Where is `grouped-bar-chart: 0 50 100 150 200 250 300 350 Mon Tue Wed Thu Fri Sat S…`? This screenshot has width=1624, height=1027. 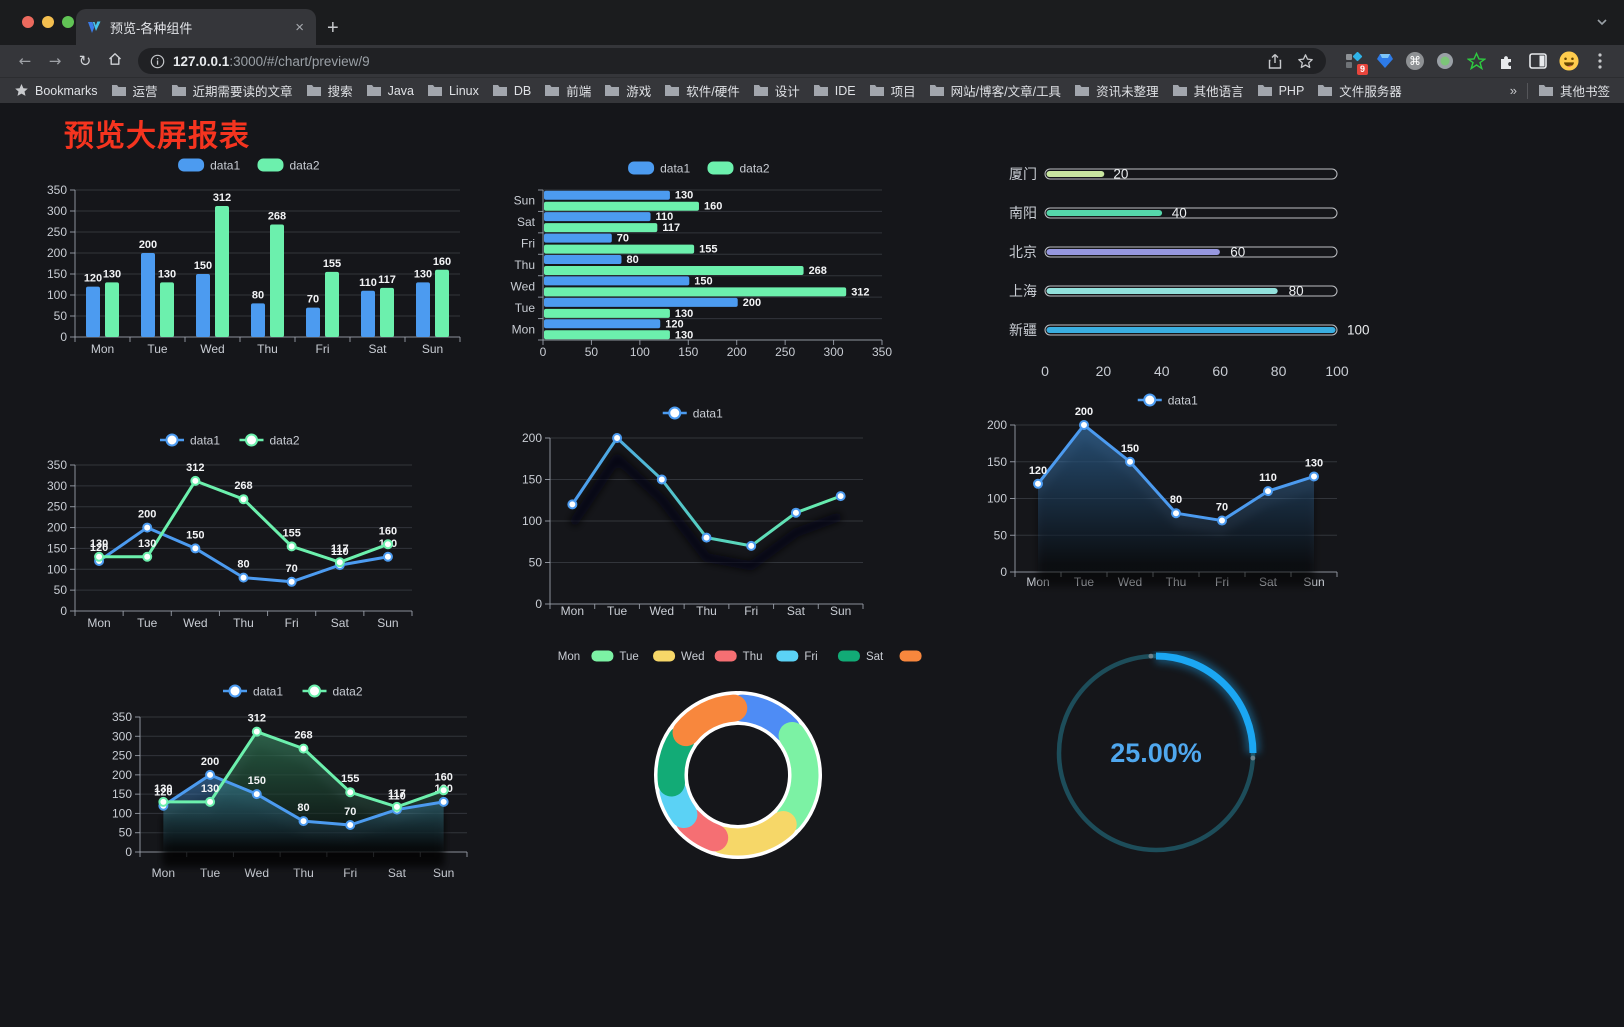 grouped-bar-chart: 0 50 100 150 200 250 300 350 Mon Tue Wed Thu Fri Sat S… is located at coordinates (250, 266).